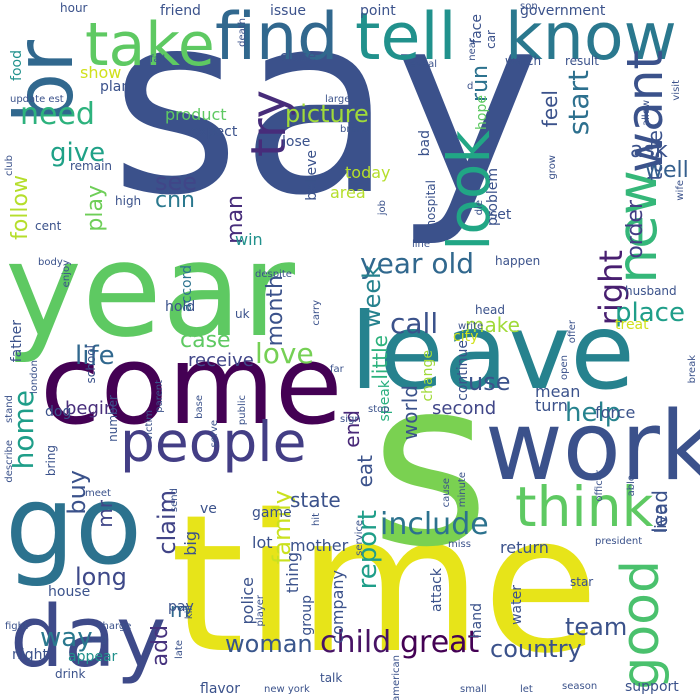  What do you see at coordinates (95, 356) in the screenshot?
I see `word-life: life` at bounding box center [95, 356].